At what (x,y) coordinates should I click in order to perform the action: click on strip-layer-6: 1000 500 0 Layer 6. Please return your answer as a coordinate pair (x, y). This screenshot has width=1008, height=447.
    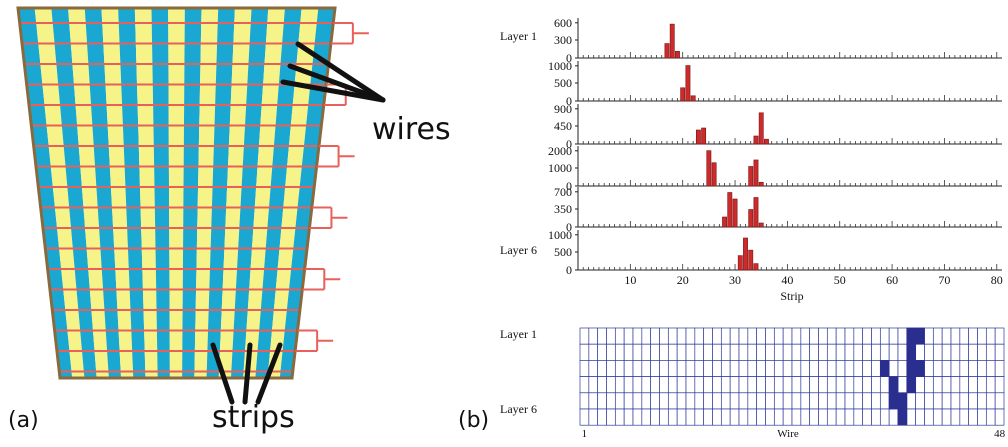
    Looking at the image, I should click on (751, 252).